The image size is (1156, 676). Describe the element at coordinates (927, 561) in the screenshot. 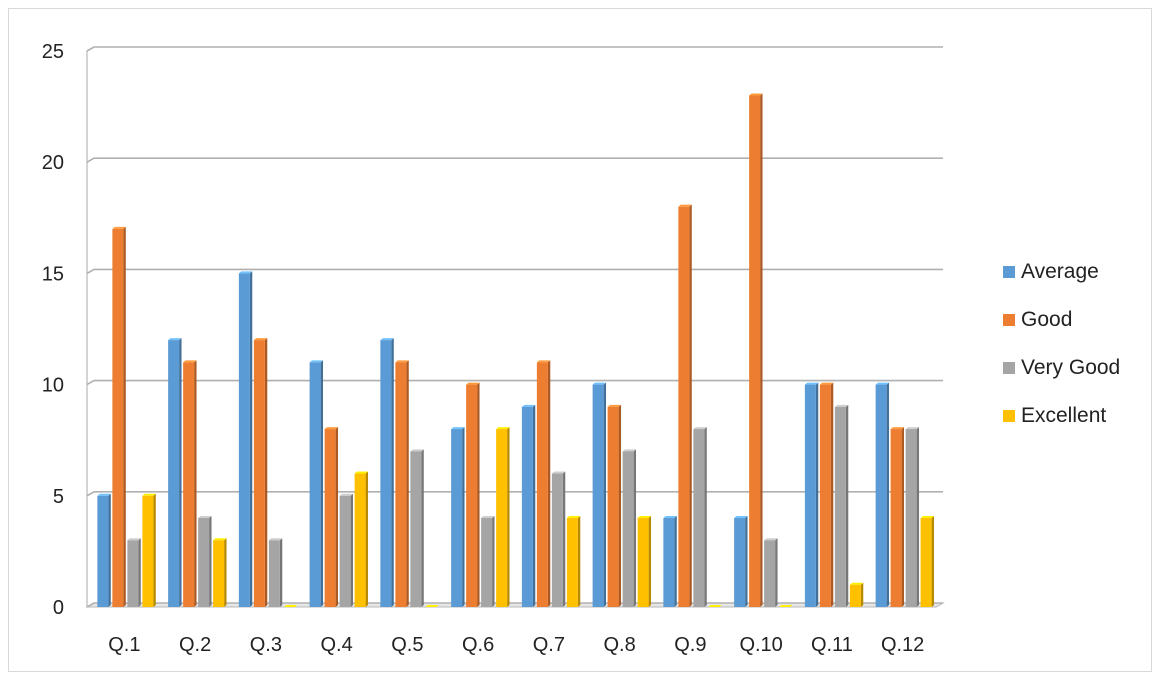

I see `bar-excellent-q12` at that location.